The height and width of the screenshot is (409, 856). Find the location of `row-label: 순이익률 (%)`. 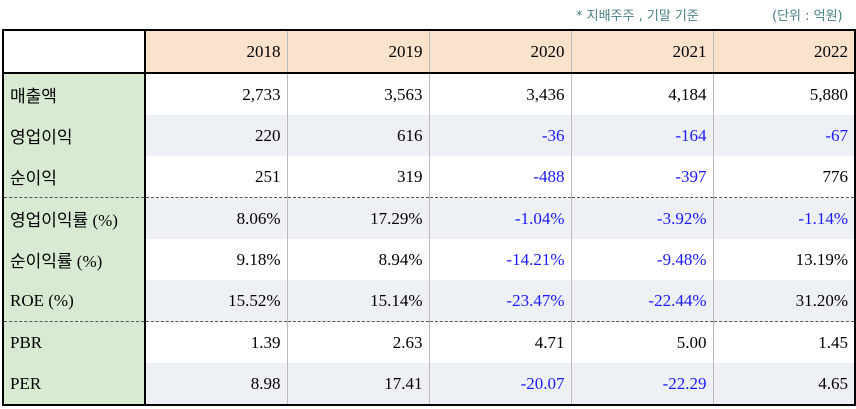

row-label: 순이익률 (%) is located at coordinates (74, 259).